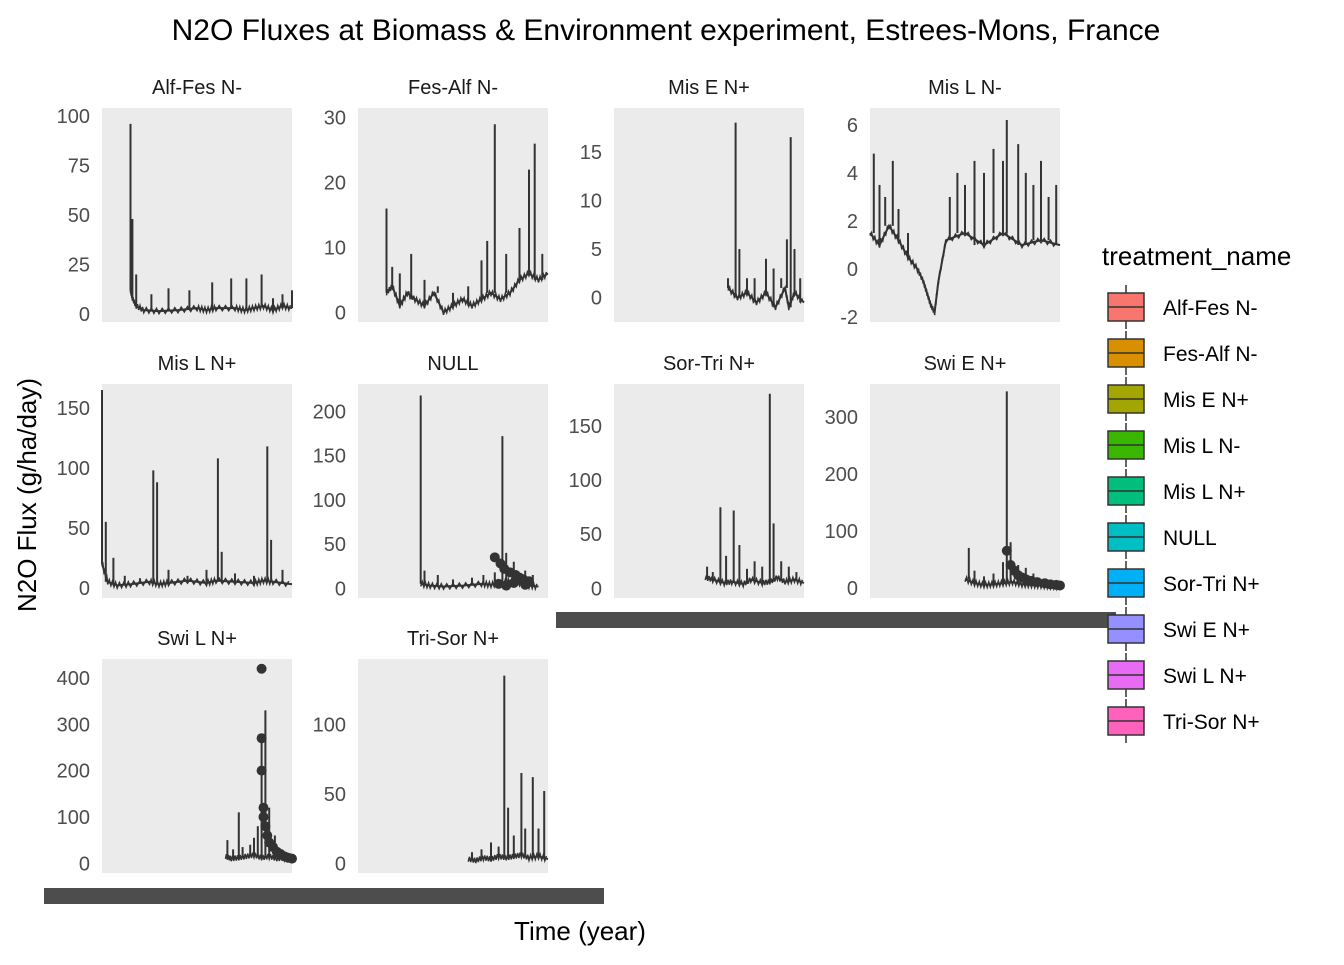 The image size is (1344, 965). Describe the element at coordinates (709, 88) in the screenshot. I see `facet-title: Mis E N+` at that location.